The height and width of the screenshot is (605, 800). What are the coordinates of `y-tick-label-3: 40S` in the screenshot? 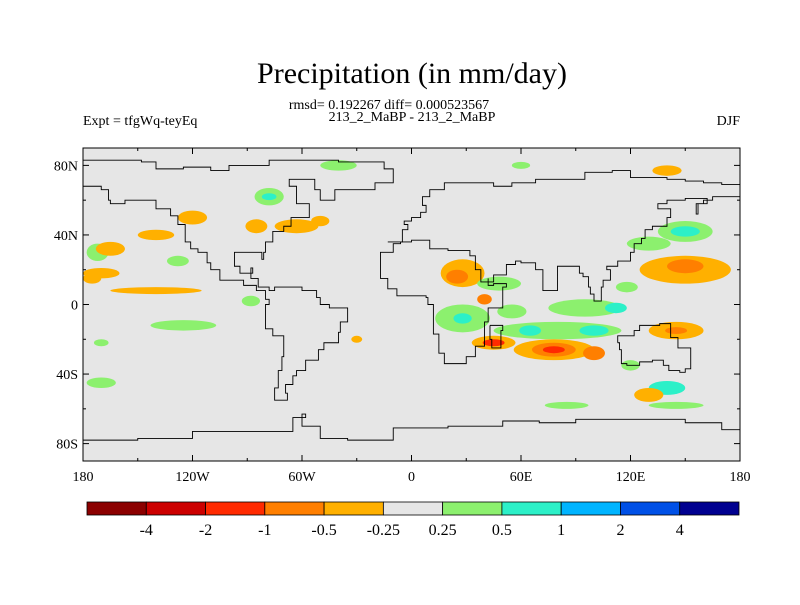 It's located at (67, 375).